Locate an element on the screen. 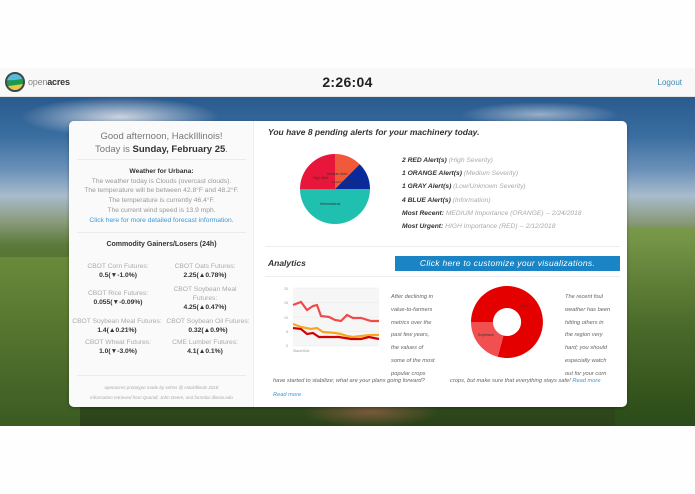 The height and width of the screenshot is (494, 695). commodity-soybean-oil: CBOT Soybean Oil Futures: 0.32(▲0.9%) is located at coordinates (208, 326).